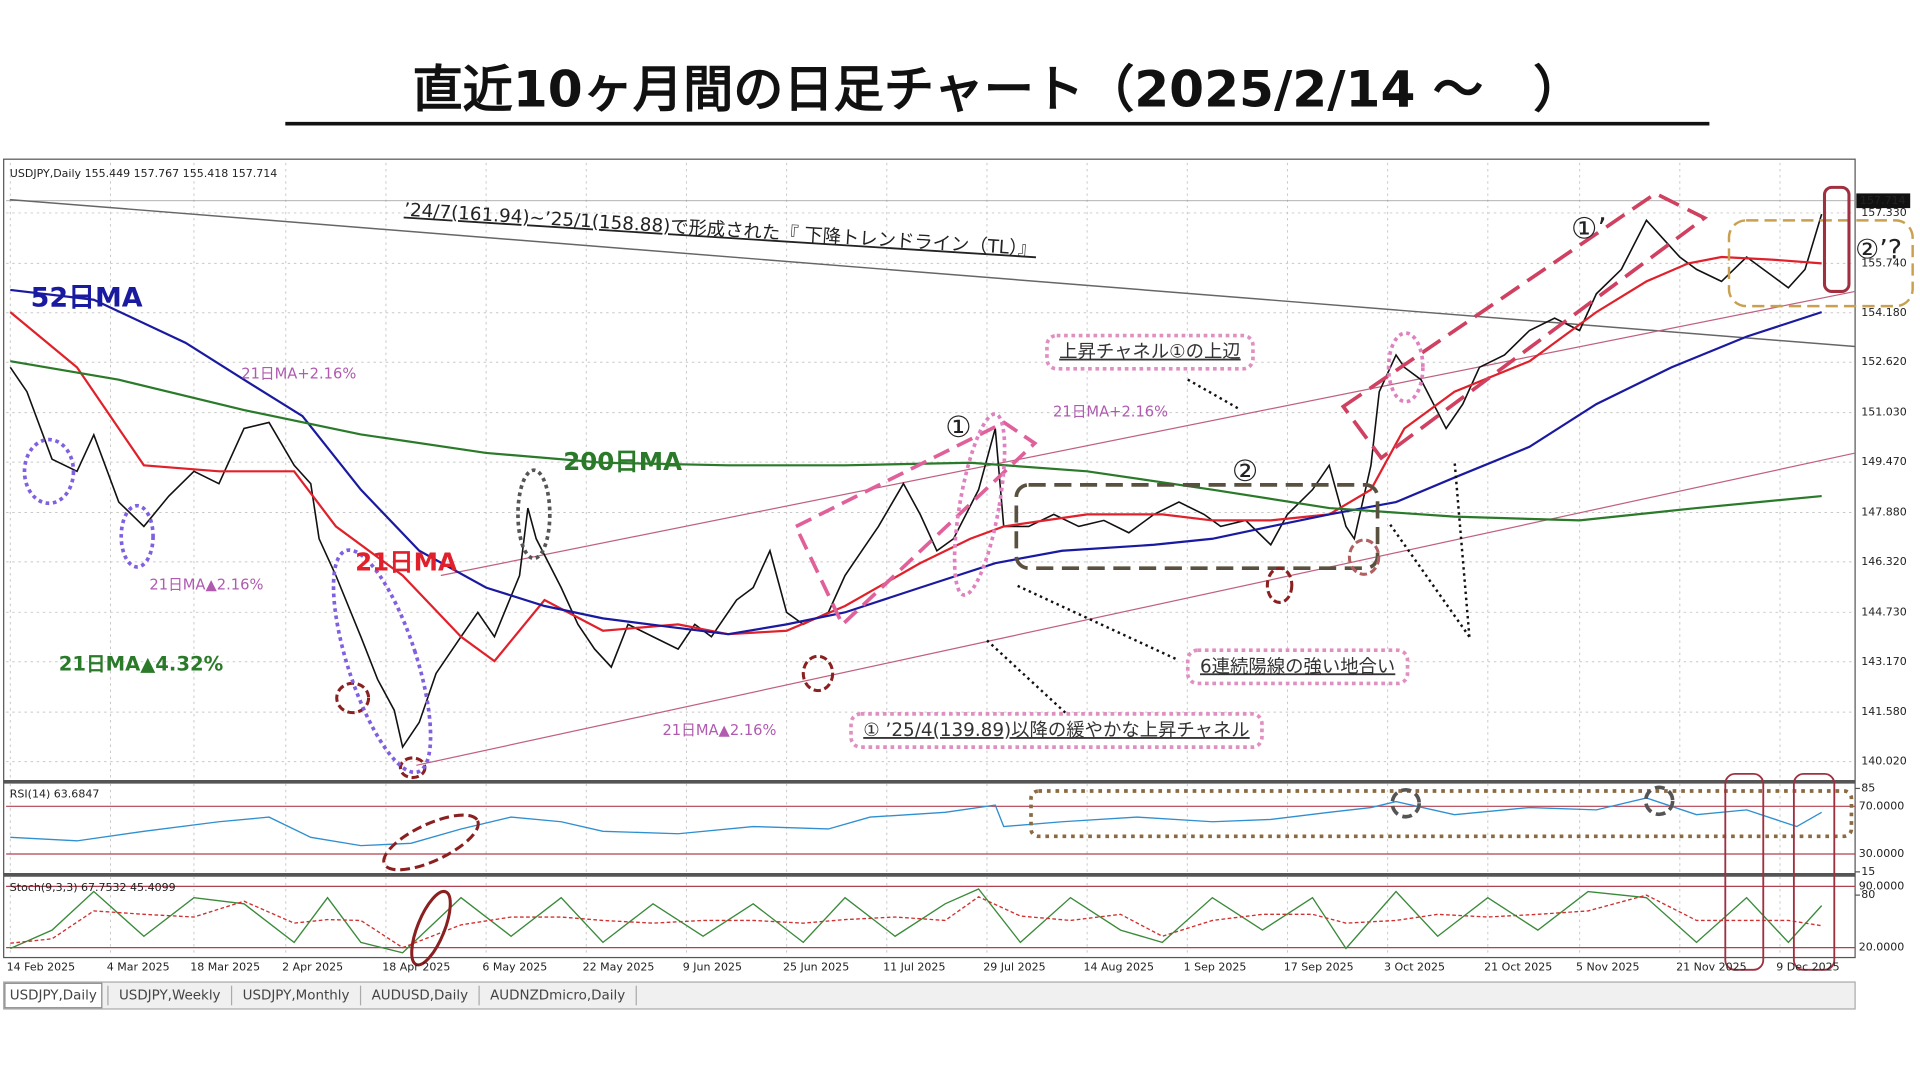  Describe the element at coordinates (206, 584) in the screenshot. I see `annotation: 21日MA▲2.16%` at that location.